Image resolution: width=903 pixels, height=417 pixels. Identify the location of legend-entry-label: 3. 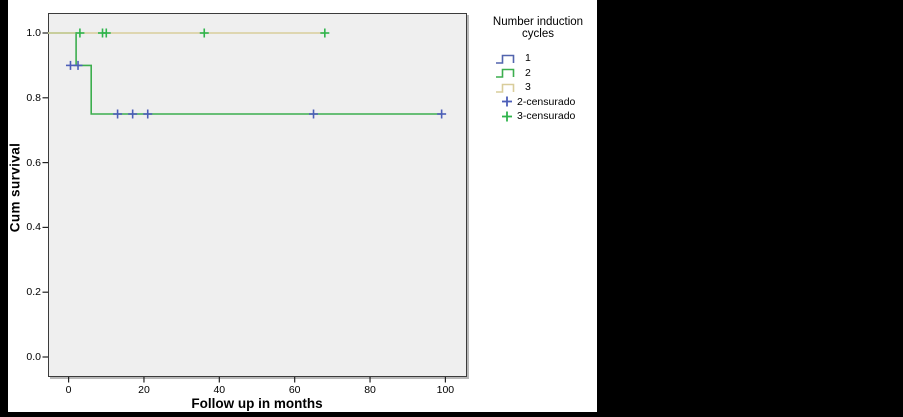
(528, 87).